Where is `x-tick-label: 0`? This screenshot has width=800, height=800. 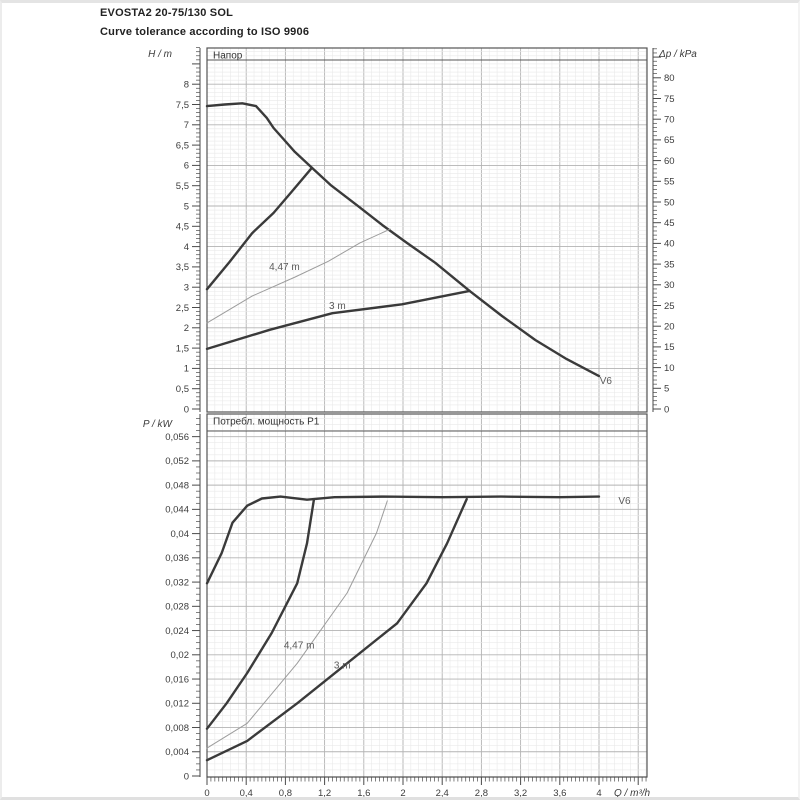
x-tick-label: 0 is located at coordinates (206, 793).